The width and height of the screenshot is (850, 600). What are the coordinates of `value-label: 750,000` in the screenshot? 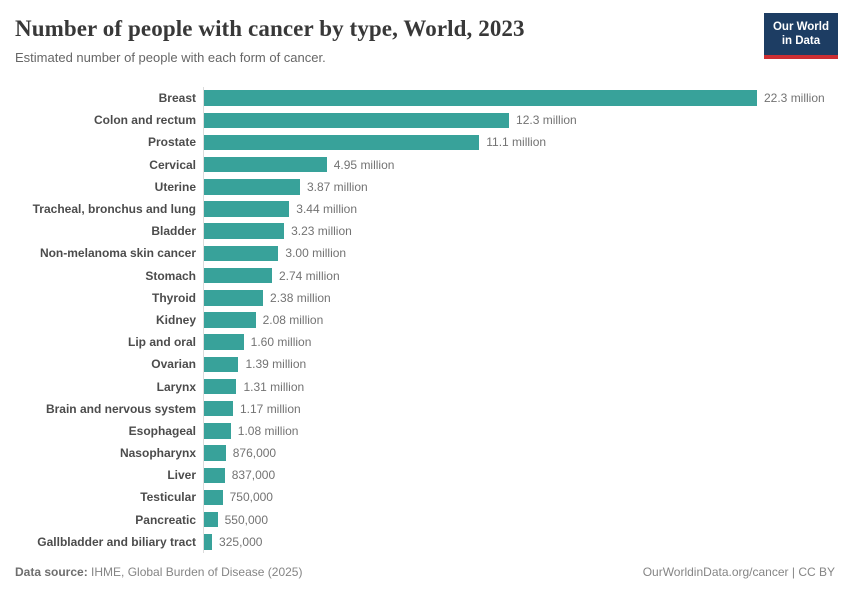 It's located at (251, 497).